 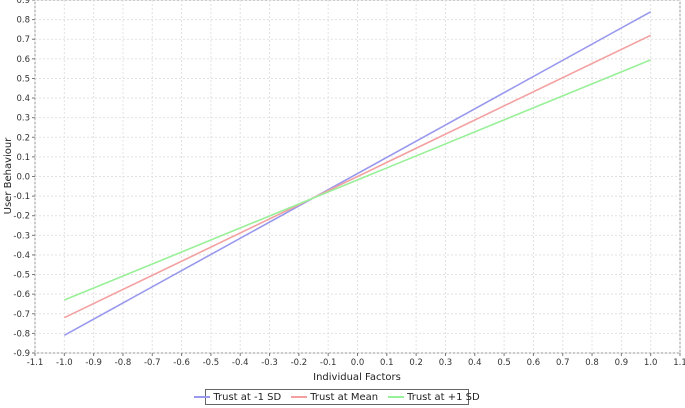 What do you see at coordinates (23, 21) in the screenshot?
I see `y-tick-label: 0.8` at bounding box center [23, 21].